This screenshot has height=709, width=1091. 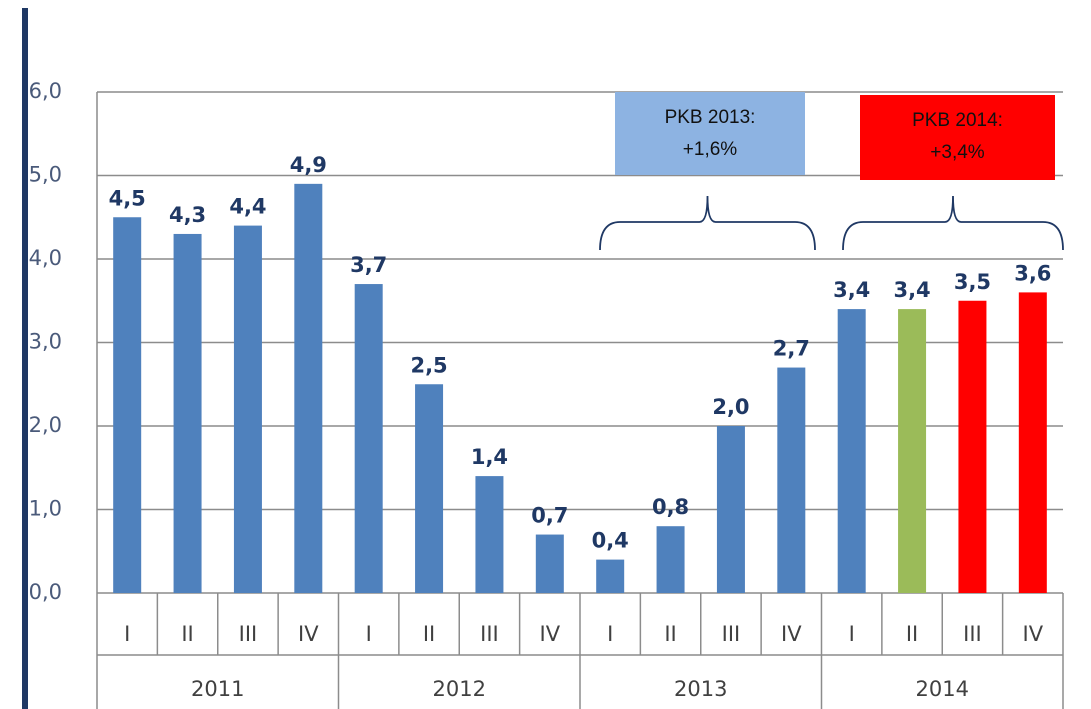 I want to click on y-tick-label: 4,0, so click(x=45, y=258).